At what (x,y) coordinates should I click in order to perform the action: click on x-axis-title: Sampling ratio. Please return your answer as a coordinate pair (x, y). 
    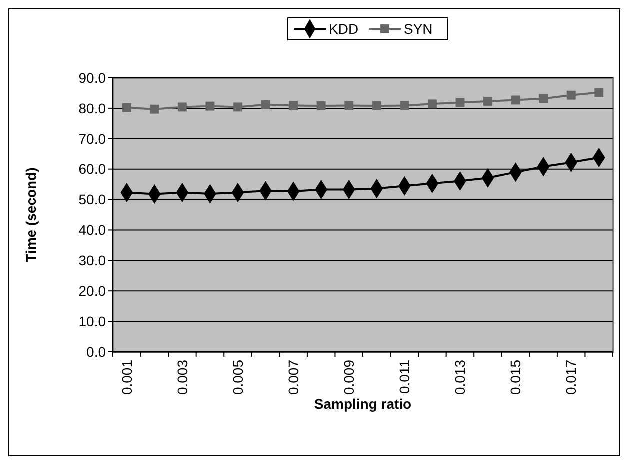
    Looking at the image, I should click on (363, 404).